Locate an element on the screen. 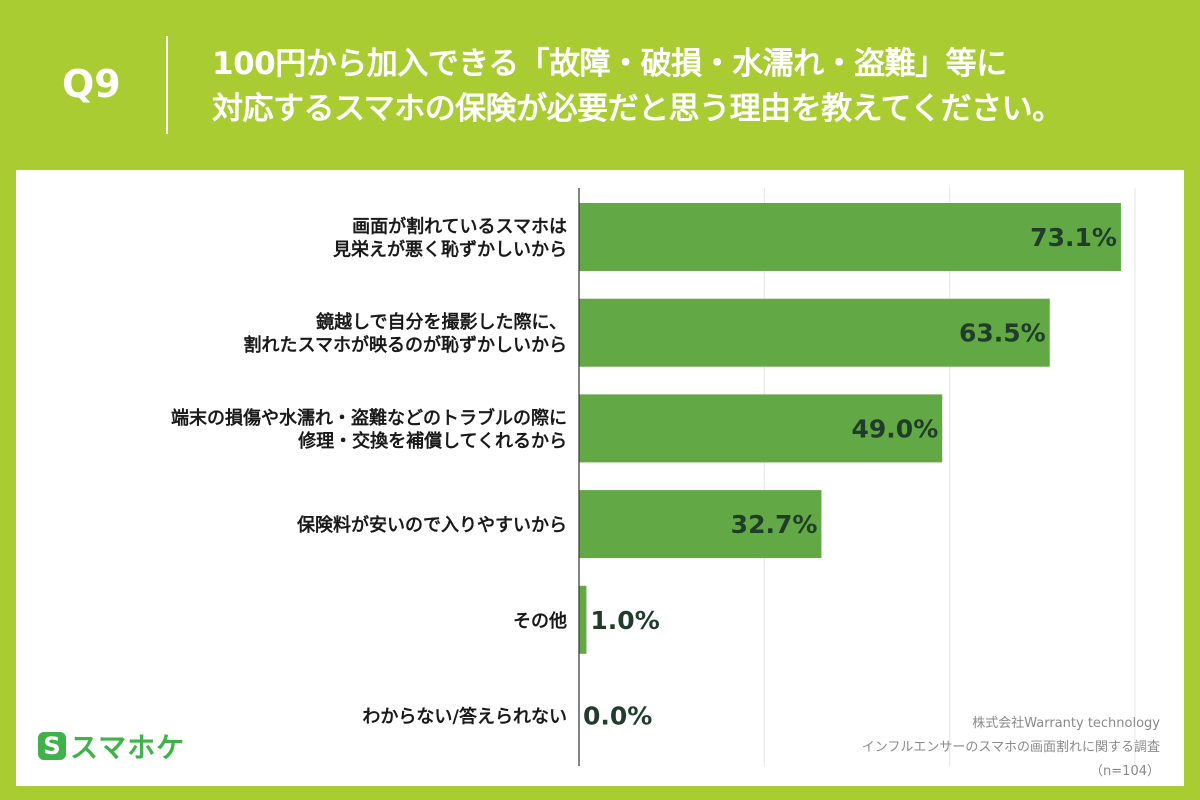 This screenshot has height=800, width=1200. survey-name: インフルエンサーのスマホの画面割れに関する調査 is located at coordinates (1010, 747).